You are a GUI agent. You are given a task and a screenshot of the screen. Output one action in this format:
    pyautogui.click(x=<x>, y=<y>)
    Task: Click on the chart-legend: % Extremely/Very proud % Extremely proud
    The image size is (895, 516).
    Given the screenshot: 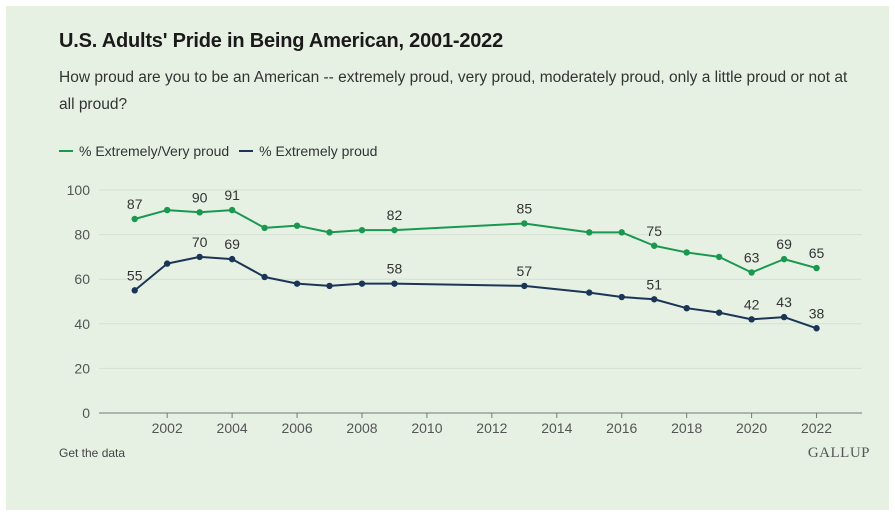 What is the action you would take?
    pyautogui.click(x=218, y=151)
    